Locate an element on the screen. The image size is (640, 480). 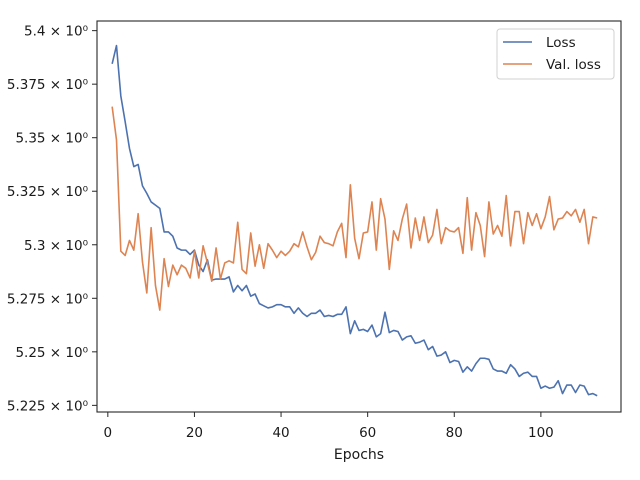
x-tick-label: 100 is located at coordinates (541, 433).